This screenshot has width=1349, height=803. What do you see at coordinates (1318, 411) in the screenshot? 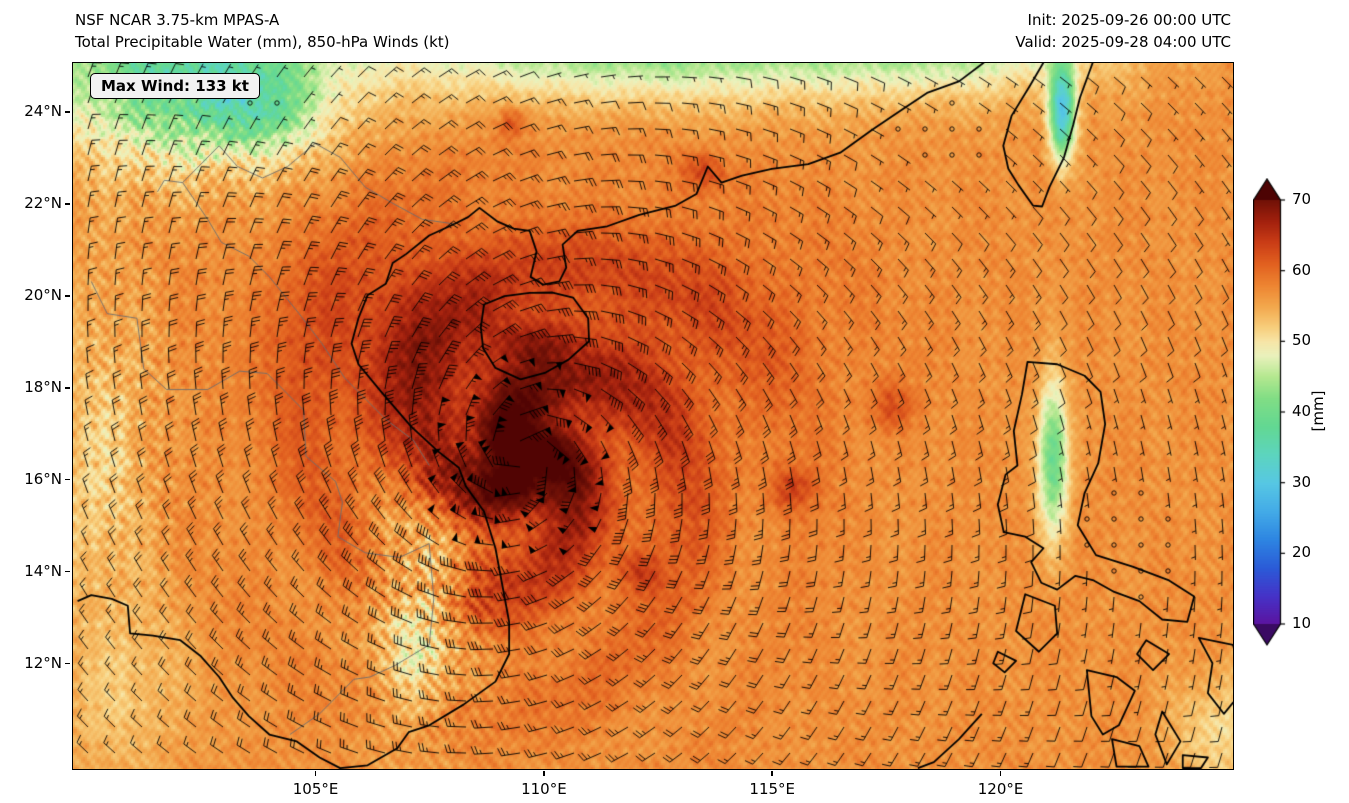
I see `colorbar-label: [mm]` at bounding box center [1318, 411].